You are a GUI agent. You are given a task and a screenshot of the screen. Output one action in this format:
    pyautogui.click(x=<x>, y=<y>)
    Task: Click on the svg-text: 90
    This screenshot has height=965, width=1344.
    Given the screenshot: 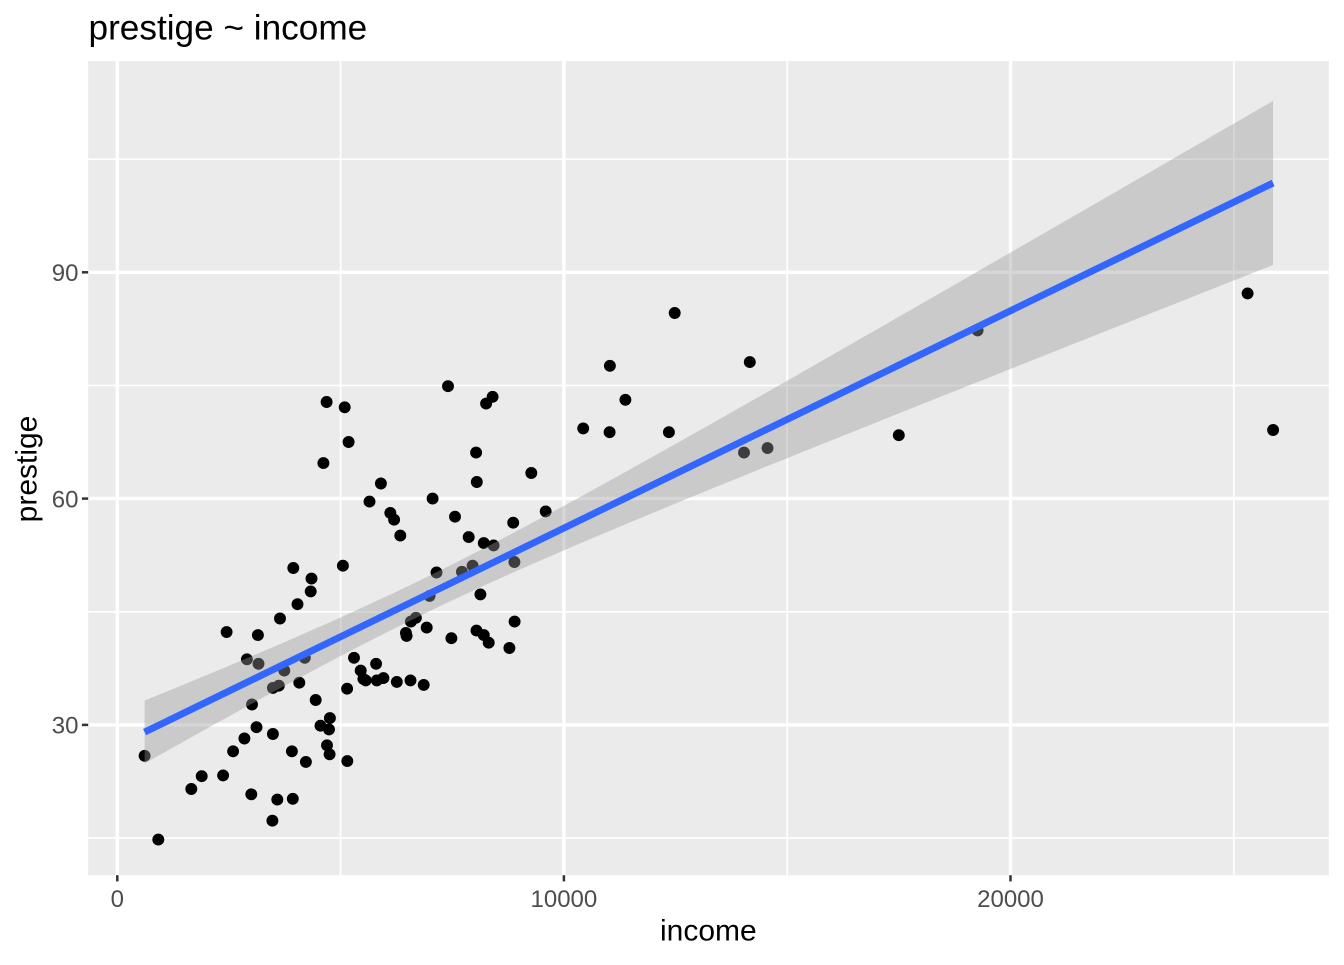 What is the action you would take?
    pyautogui.click(x=65, y=273)
    